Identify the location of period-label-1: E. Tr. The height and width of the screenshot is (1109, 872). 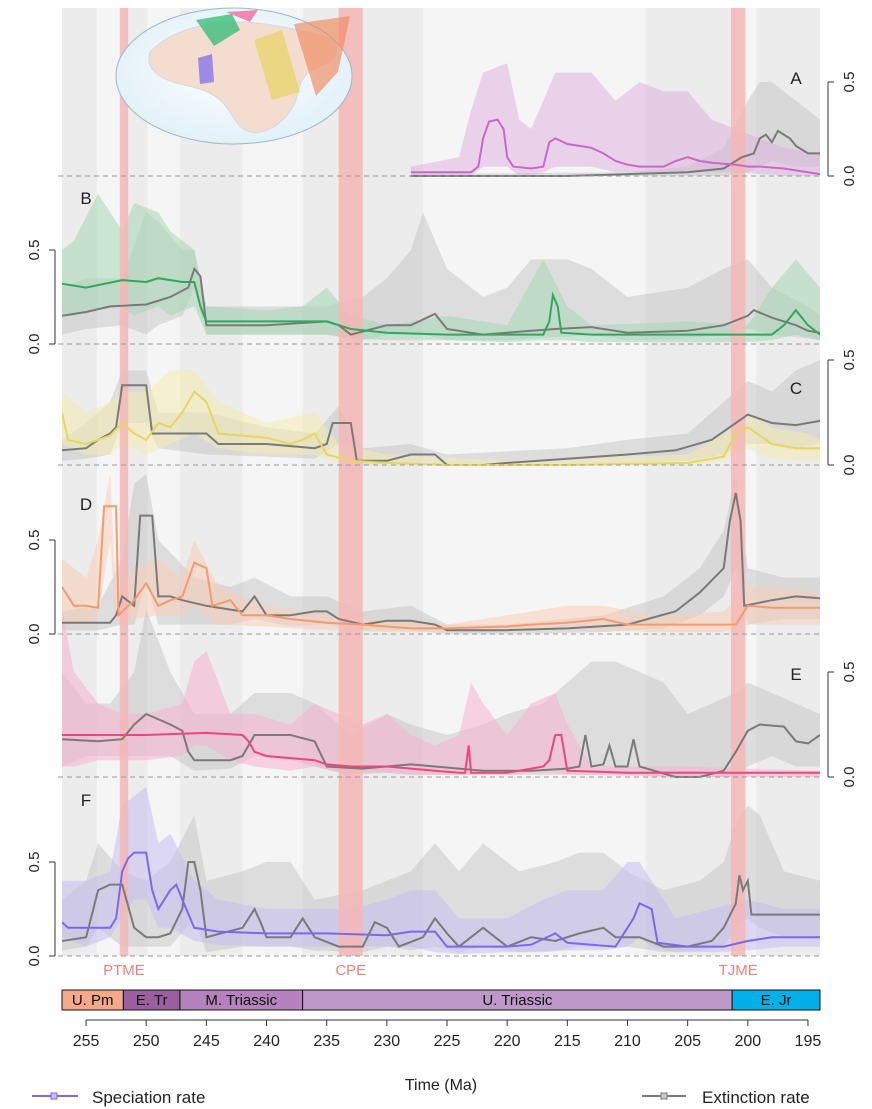
(152, 1000).